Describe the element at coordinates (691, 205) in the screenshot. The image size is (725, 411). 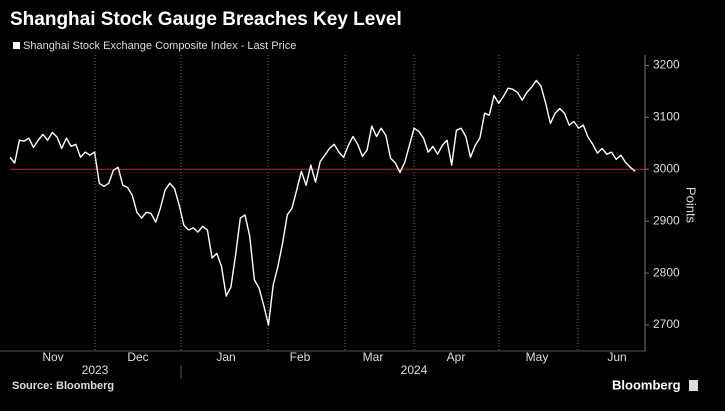
I see `y-axis-label: Points` at that location.